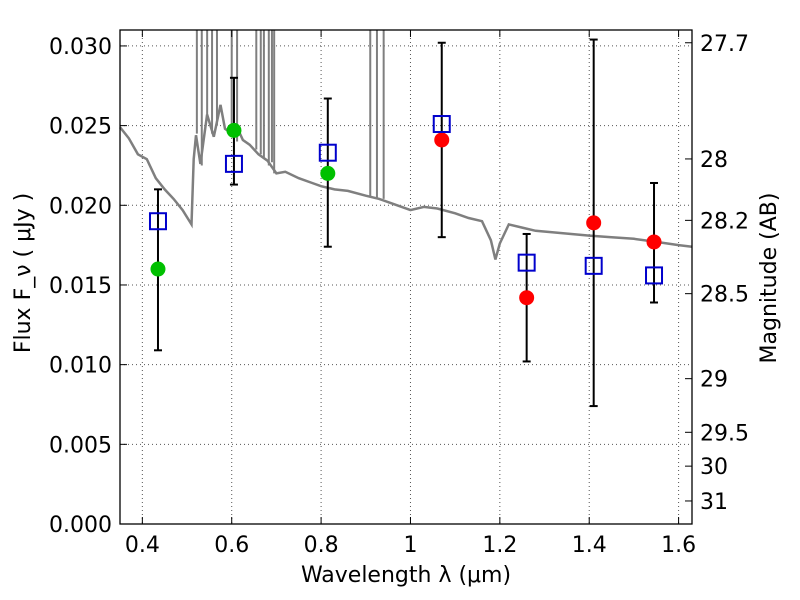 The image size is (800, 600). What do you see at coordinates (410, 545) in the screenshot?
I see `x-tick-label: 1` at bounding box center [410, 545].